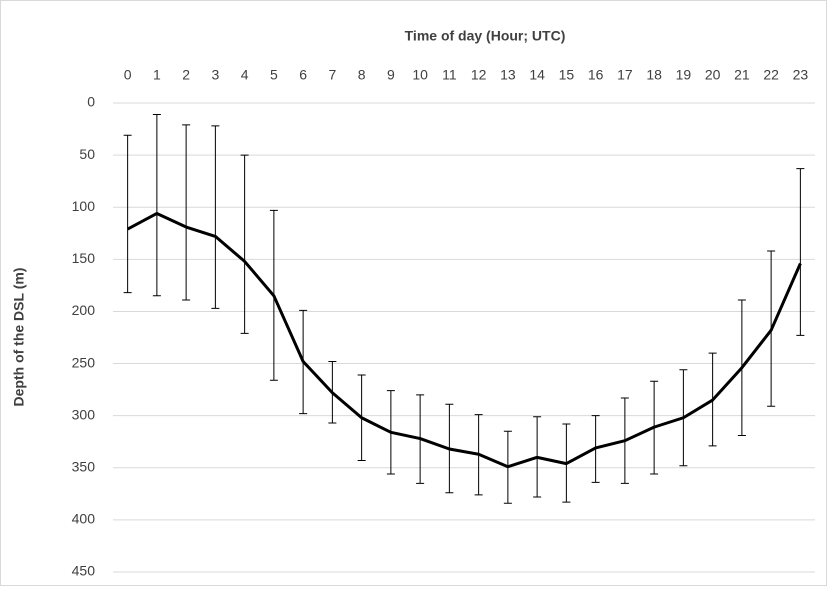 The height and width of the screenshot is (592, 828). Describe the element at coordinates (84, 414) in the screenshot. I see `y-tick-label: 300` at that location.